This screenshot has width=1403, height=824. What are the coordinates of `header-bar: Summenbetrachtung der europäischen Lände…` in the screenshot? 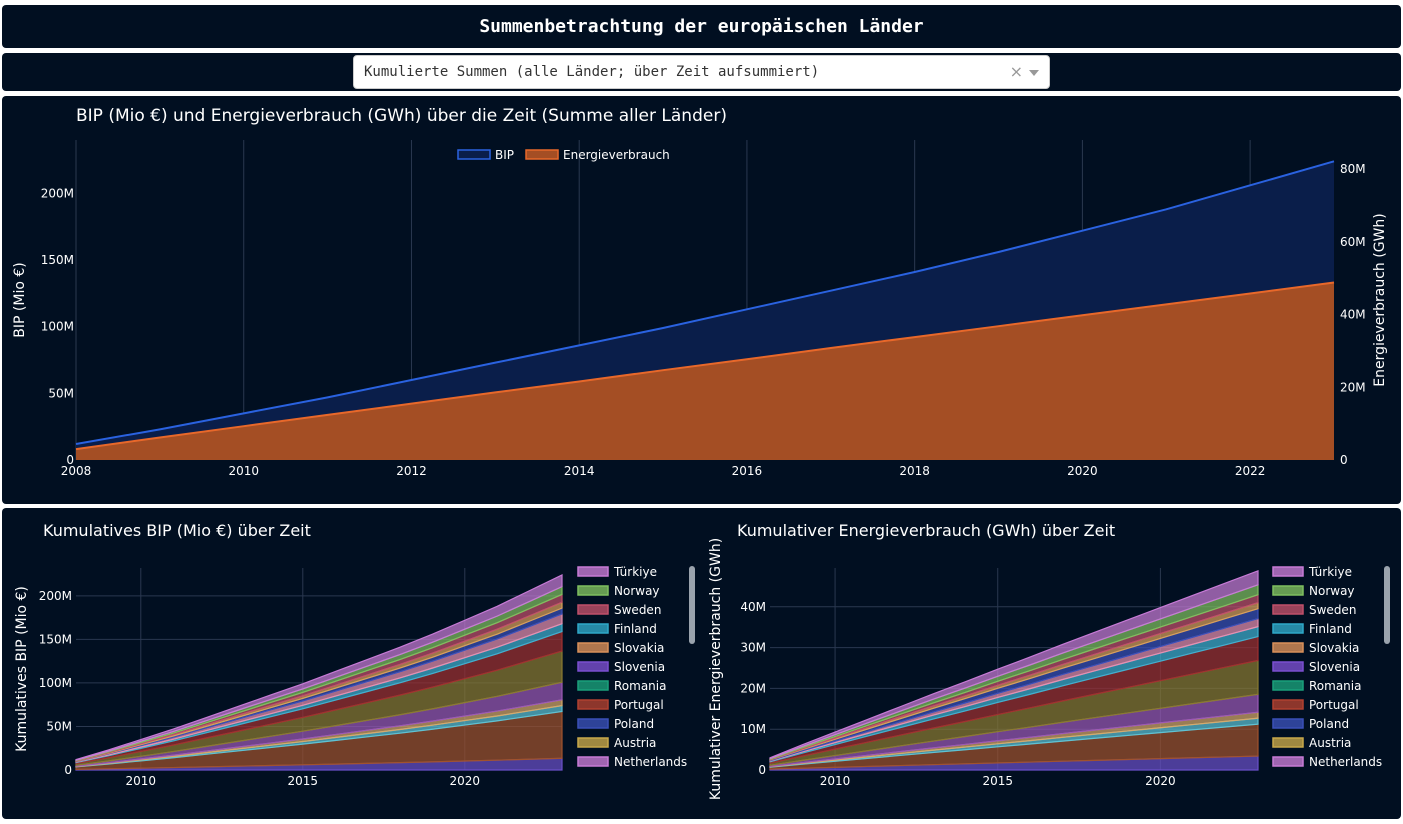 It's located at (701, 26).